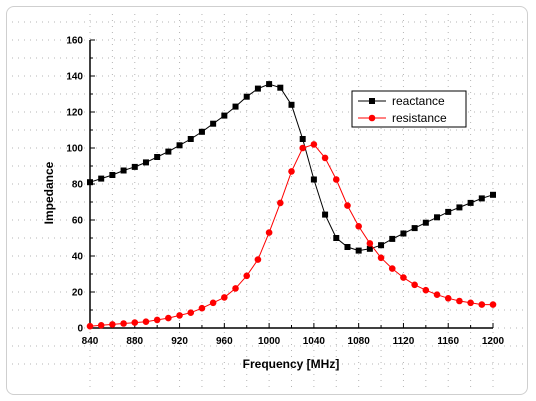 This screenshot has height=401, width=536. Describe the element at coordinates (74, 77) in the screenshot. I see `y-tick-label: 140` at that location.